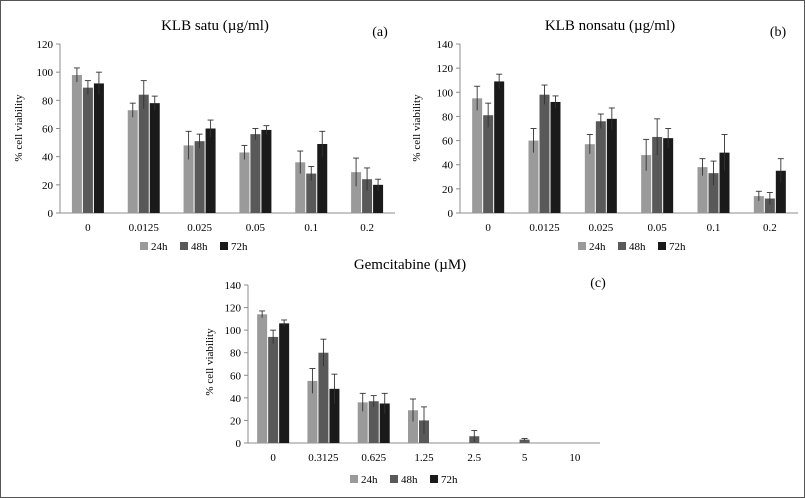  What do you see at coordinates (434, 479) in the screenshot?
I see `chart-c-legend-swatch-72h` at bounding box center [434, 479].